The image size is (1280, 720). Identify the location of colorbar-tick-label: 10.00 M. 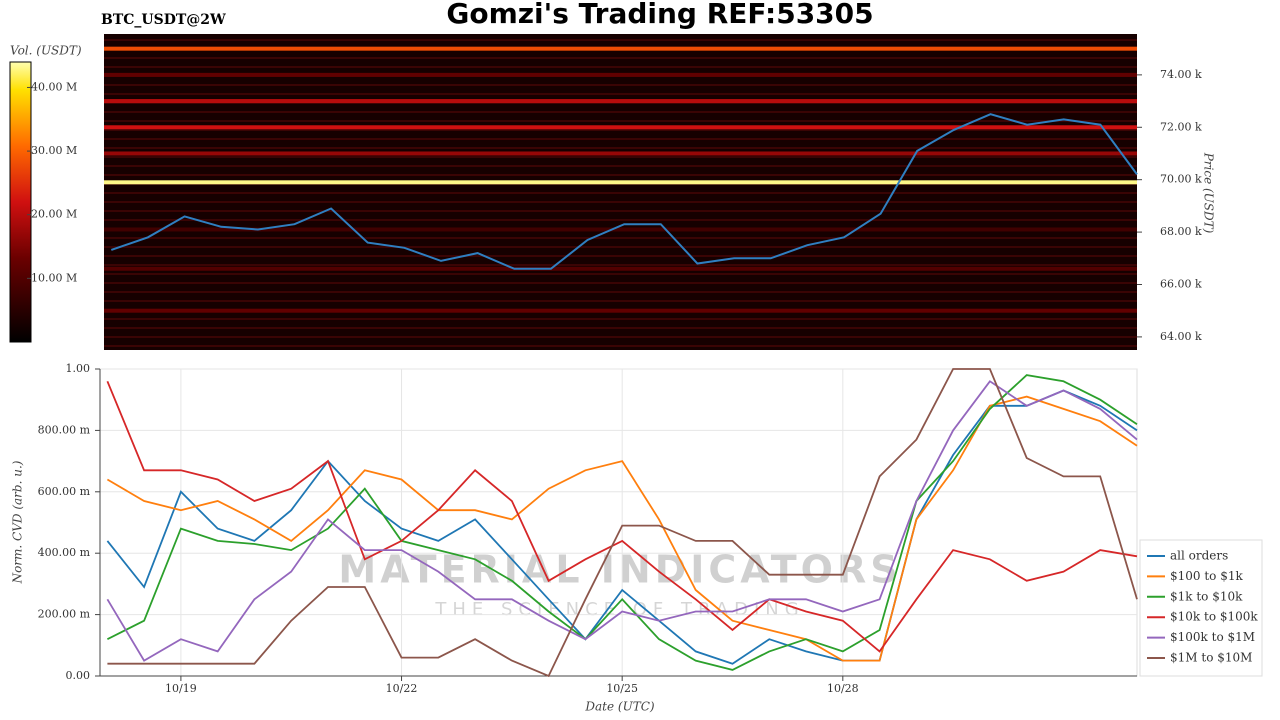
(54, 277).